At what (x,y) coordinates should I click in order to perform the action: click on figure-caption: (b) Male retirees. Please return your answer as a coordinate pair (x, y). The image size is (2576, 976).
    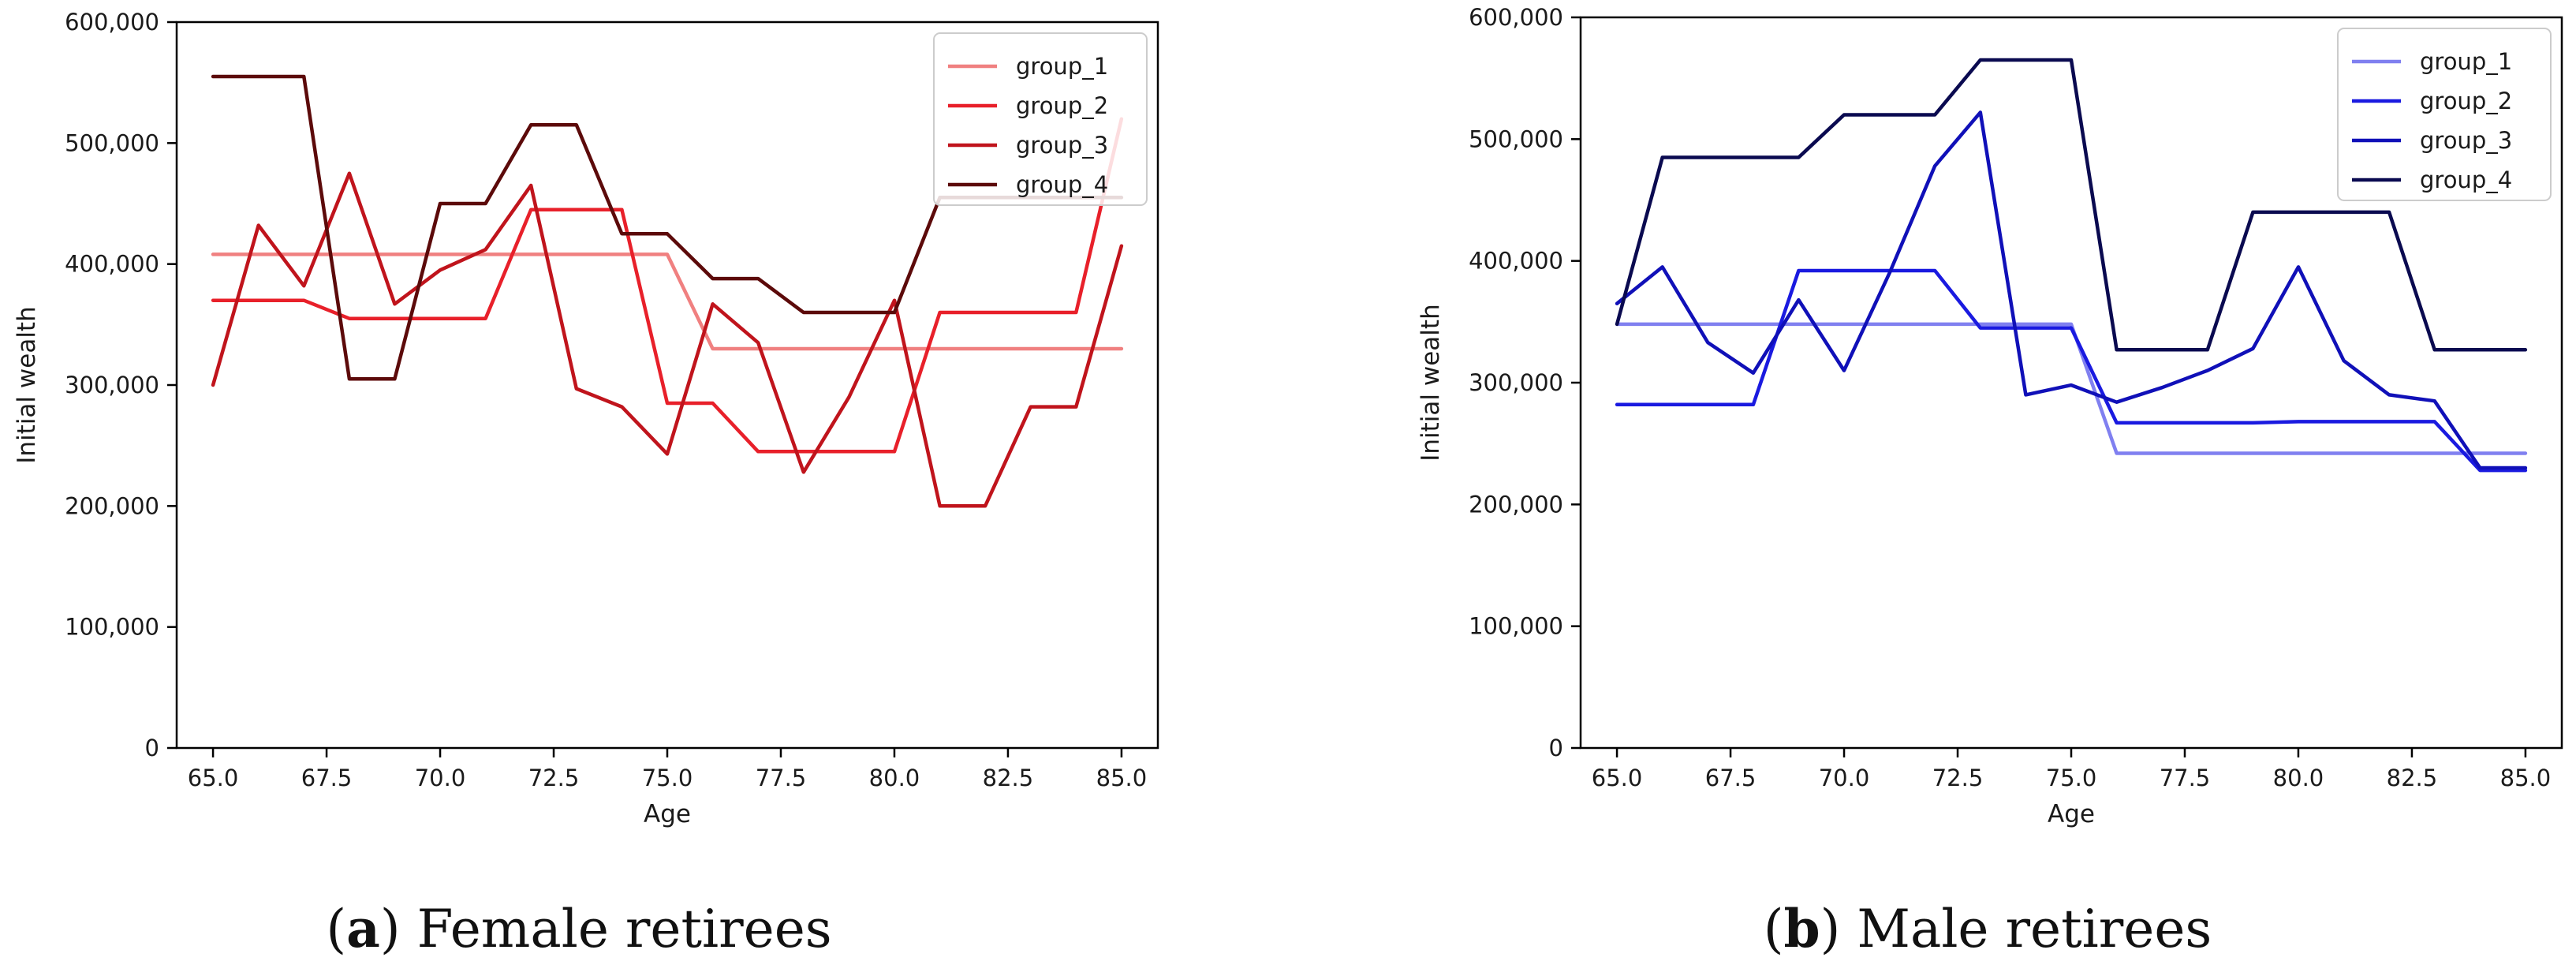
    Looking at the image, I should click on (1988, 928).